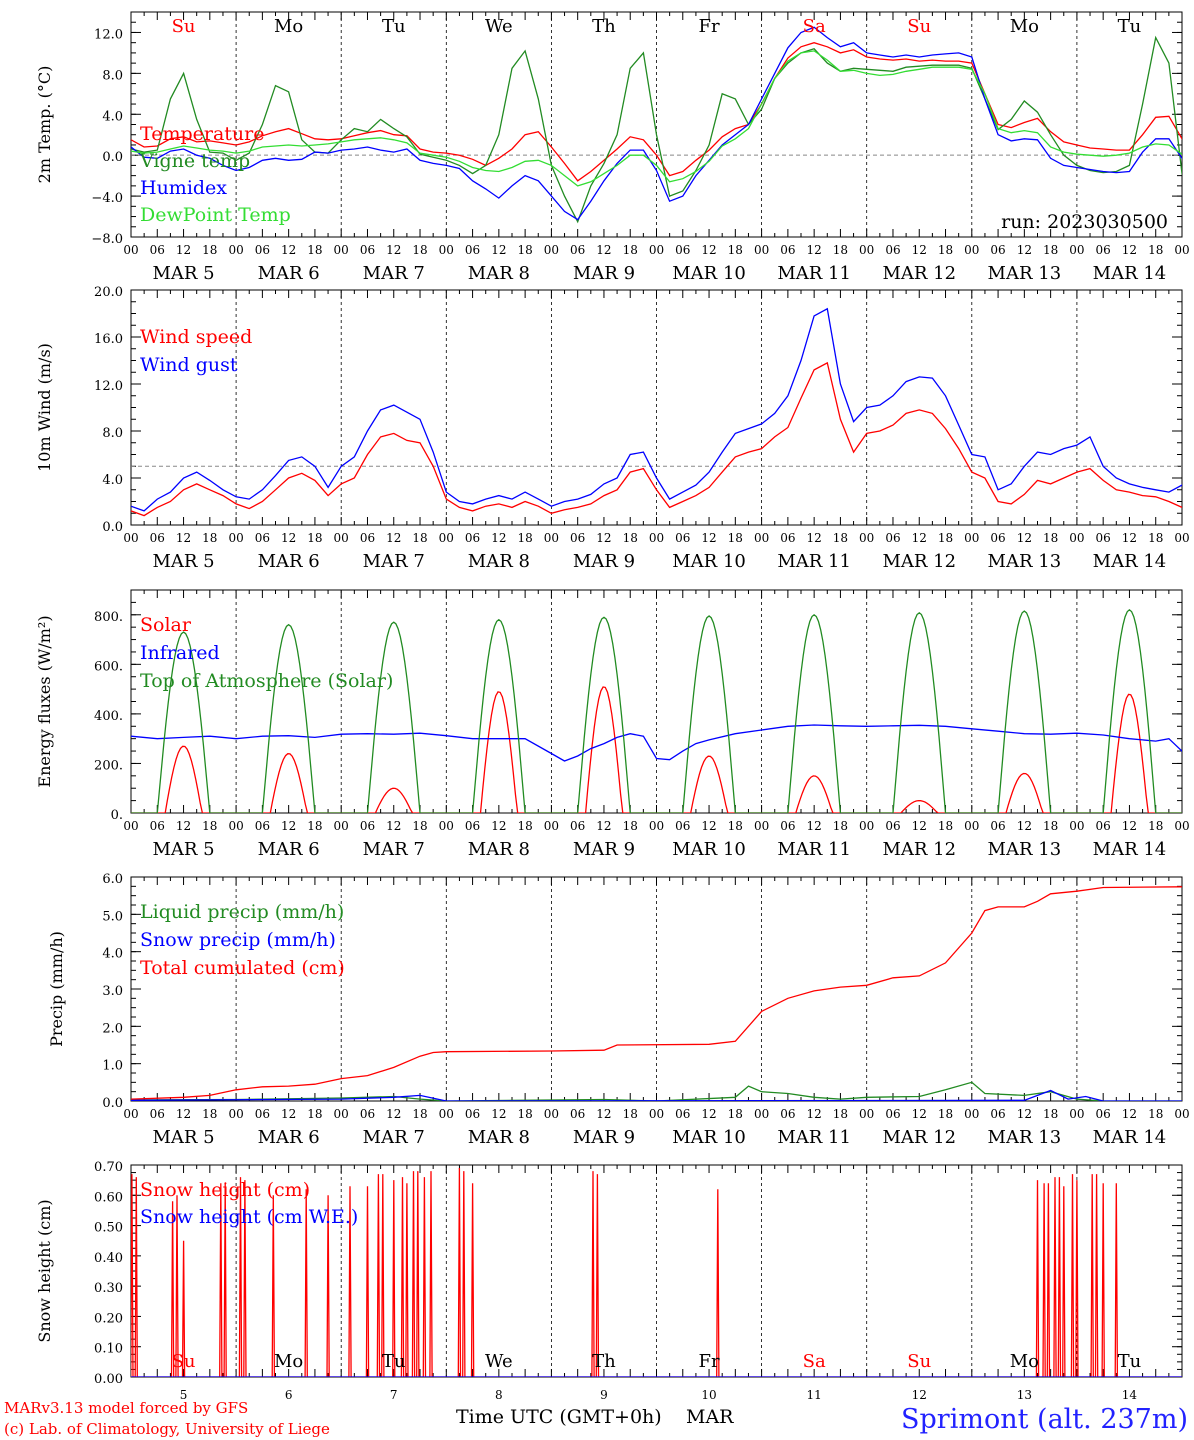  What do you see at coordinates (108, 1258) in the screenshot?
I see `y-tick-label: 0.40` at bounding box center [108, 1258].